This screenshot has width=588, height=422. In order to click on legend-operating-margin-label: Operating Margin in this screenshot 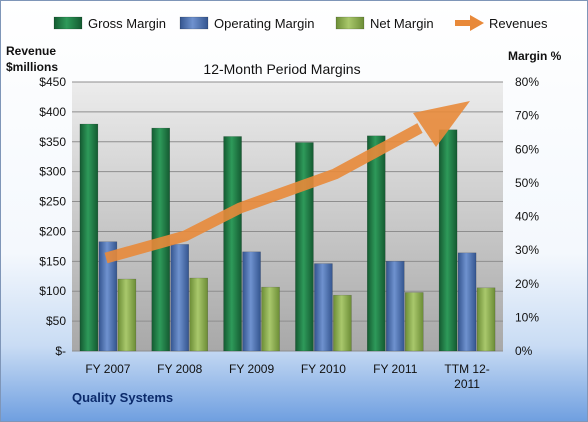, I will do `click(264, 23)`.